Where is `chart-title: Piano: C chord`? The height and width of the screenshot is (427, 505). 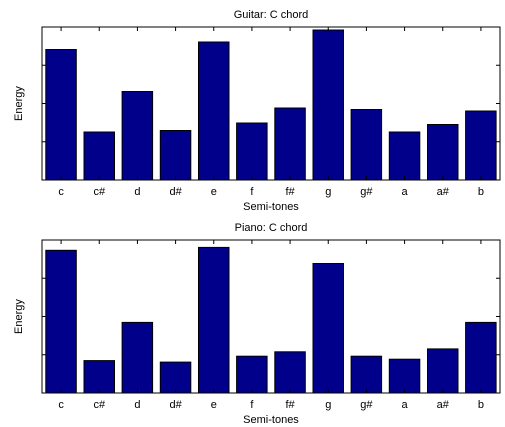 chart-title: Piano: C chord is located at coordinates (271, 228).